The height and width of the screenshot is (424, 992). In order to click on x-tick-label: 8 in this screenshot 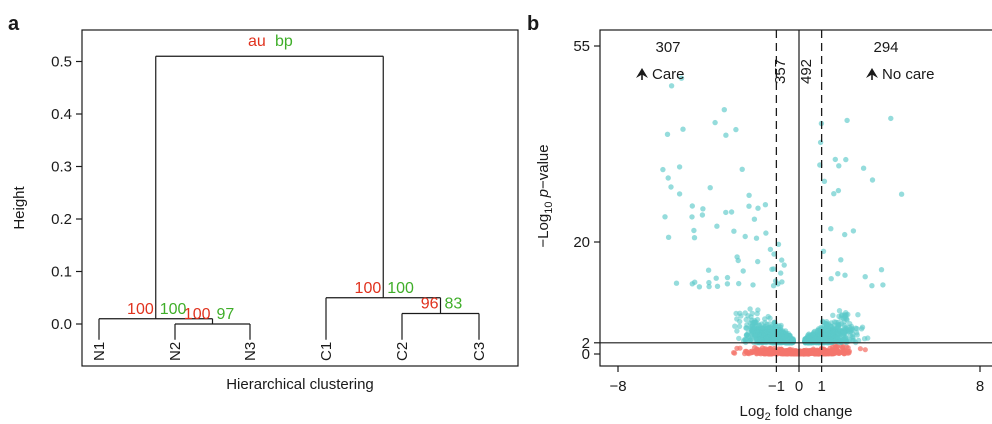, I will do `click(980, 386)`.